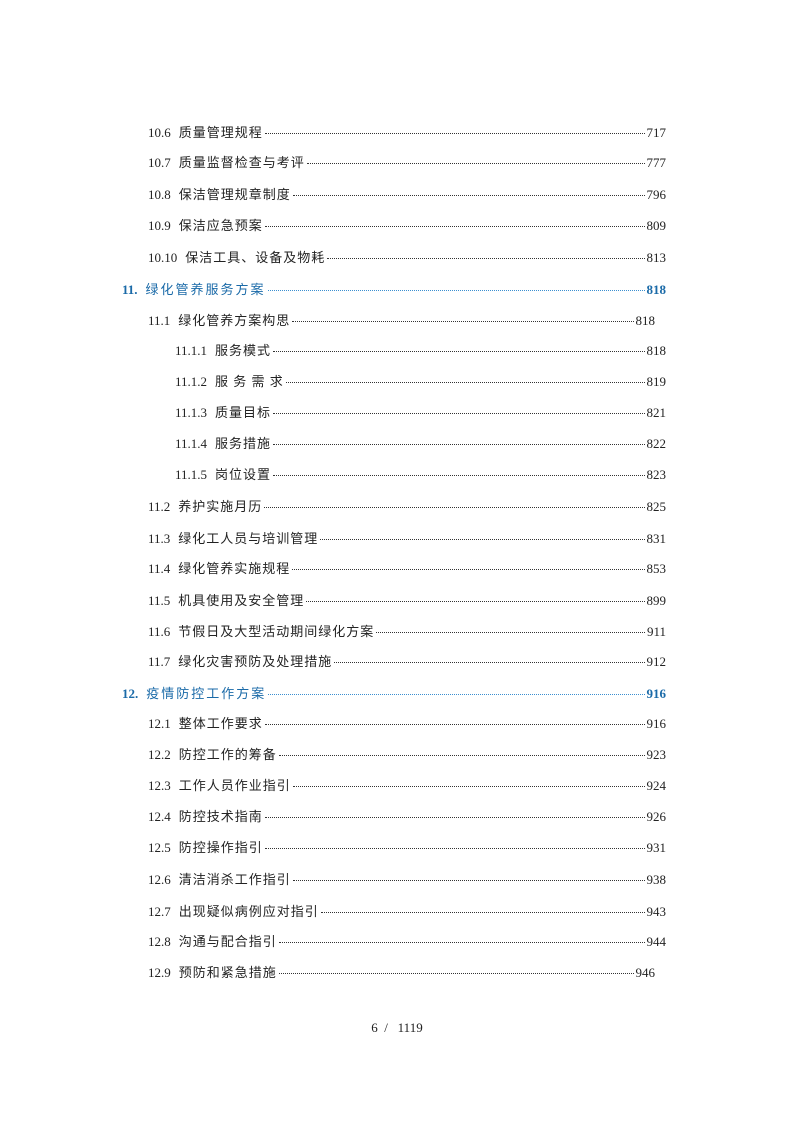 The width and height of the screenshot is (794, 1122). What do you see at coordinates (410, 1027) in the screenshot?
I see `total-pages: 1119` at bounding box center [410, 1027].